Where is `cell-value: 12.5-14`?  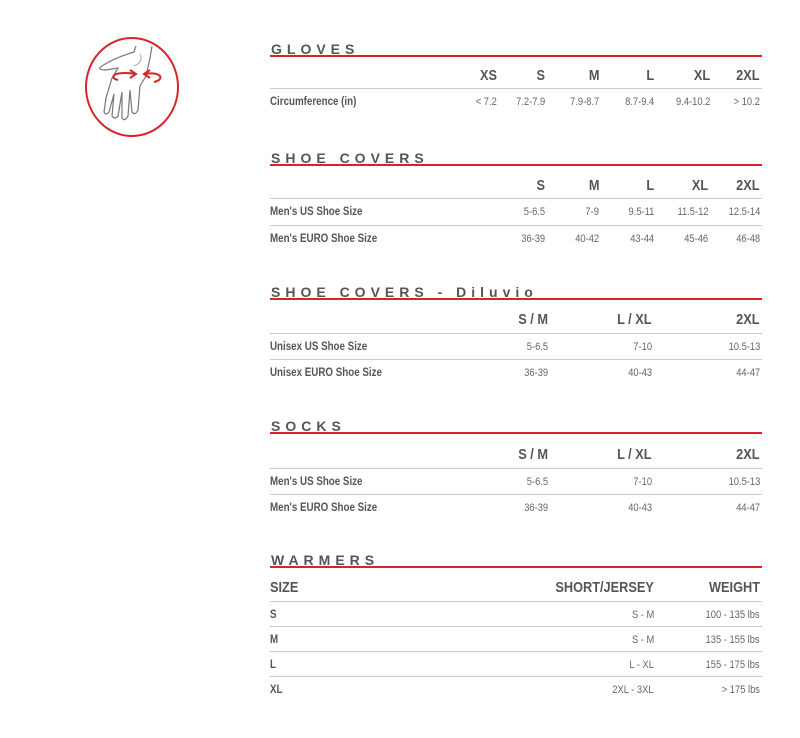 cell-value: 12.5-14 is located at coordinates (744, 212).